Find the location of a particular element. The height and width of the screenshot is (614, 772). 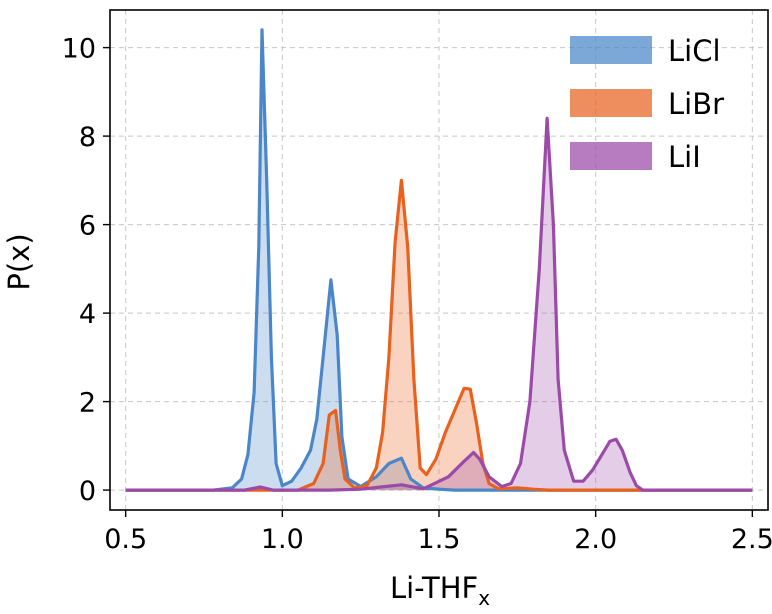

x-tick-label: 0.5 is located at coordinates (125, 539).